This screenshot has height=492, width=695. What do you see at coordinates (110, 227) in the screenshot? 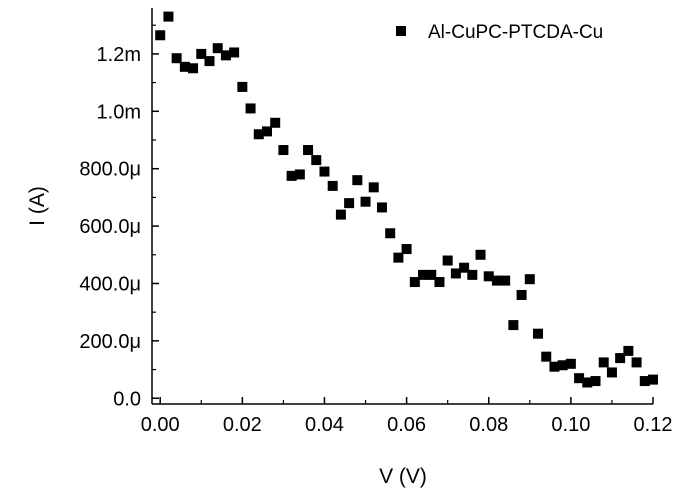
I see `y-tick-label: 600.0μ` at bounding box center [110, 227].